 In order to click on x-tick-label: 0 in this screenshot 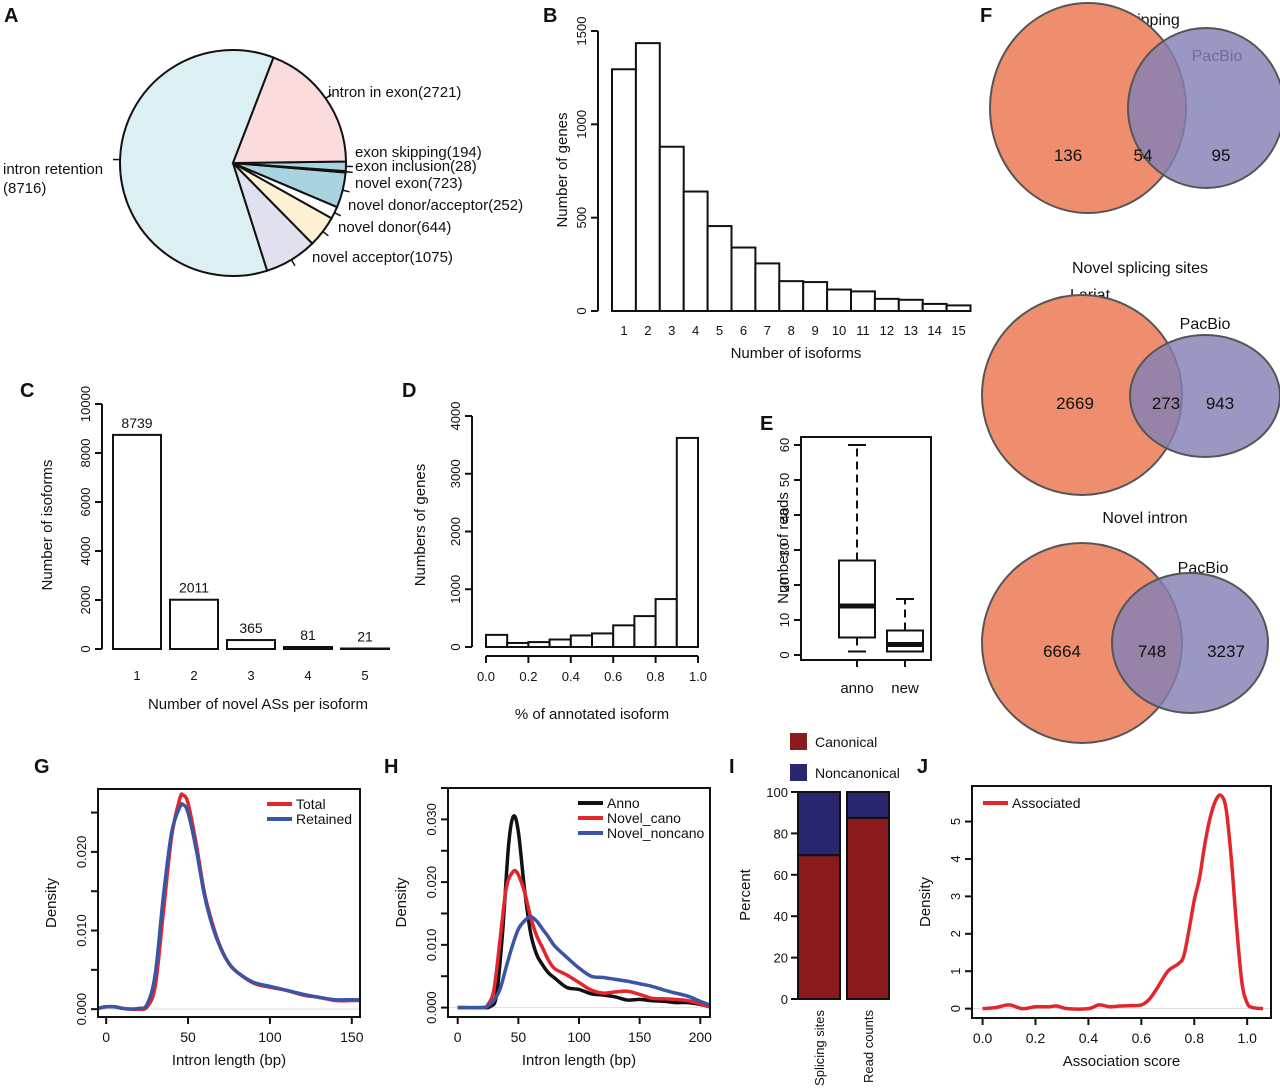, I will do `click(458, 1037)`.